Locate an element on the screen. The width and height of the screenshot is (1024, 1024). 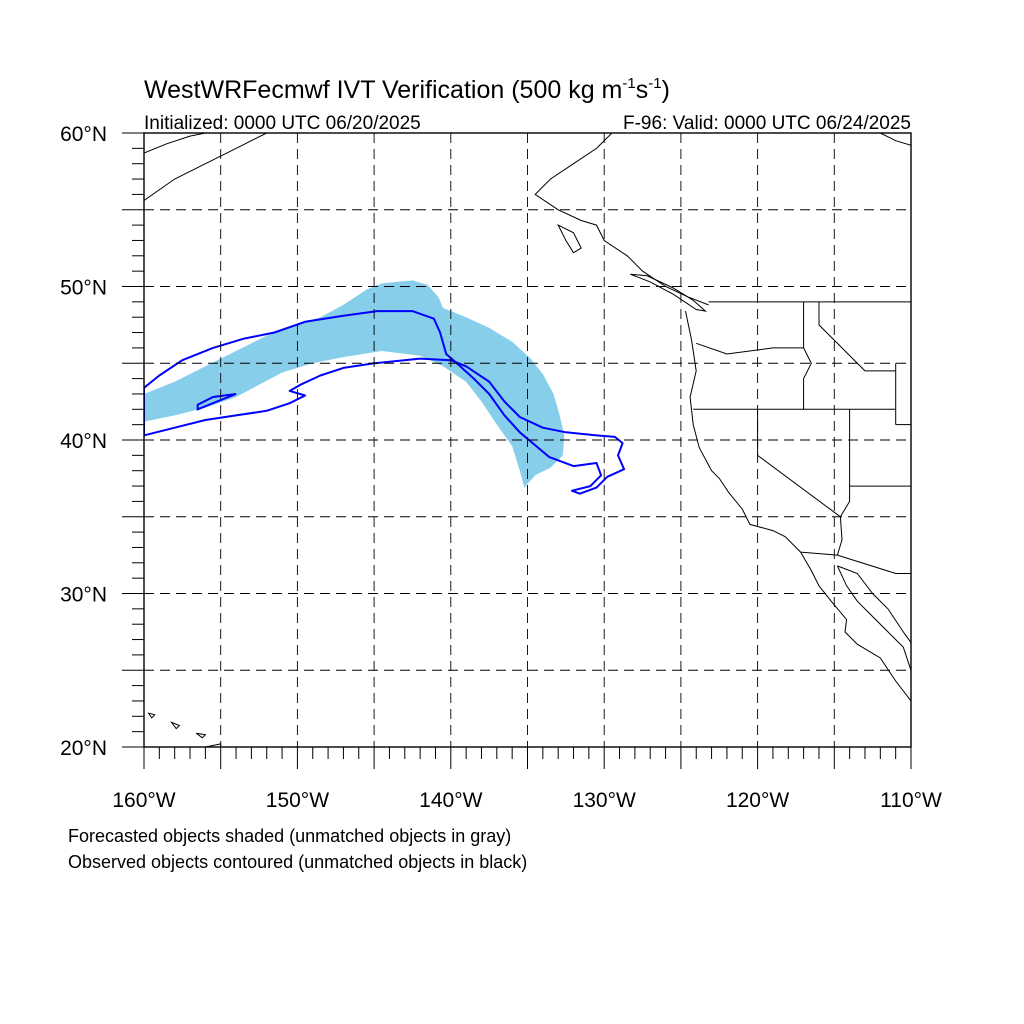
island-haida-gwaii is located at coordinates (569, 238).